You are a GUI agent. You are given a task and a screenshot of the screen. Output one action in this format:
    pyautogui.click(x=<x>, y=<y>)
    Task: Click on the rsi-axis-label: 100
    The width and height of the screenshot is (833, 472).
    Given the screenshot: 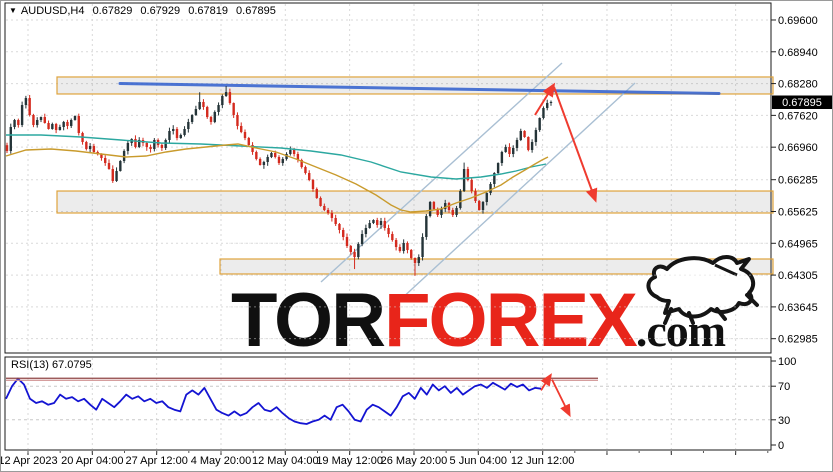 What is the action you would take?
    pyautogui.click(x=787, y=362)
    